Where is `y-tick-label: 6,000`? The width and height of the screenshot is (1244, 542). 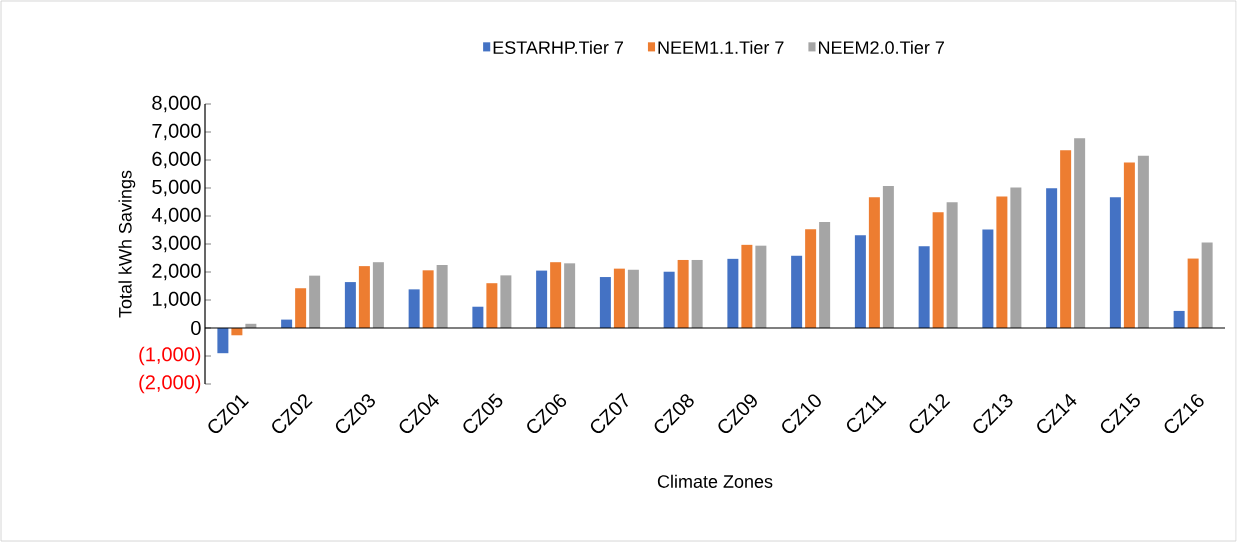
y-tick-label: 6,000 is located at coordinates (176, 160).